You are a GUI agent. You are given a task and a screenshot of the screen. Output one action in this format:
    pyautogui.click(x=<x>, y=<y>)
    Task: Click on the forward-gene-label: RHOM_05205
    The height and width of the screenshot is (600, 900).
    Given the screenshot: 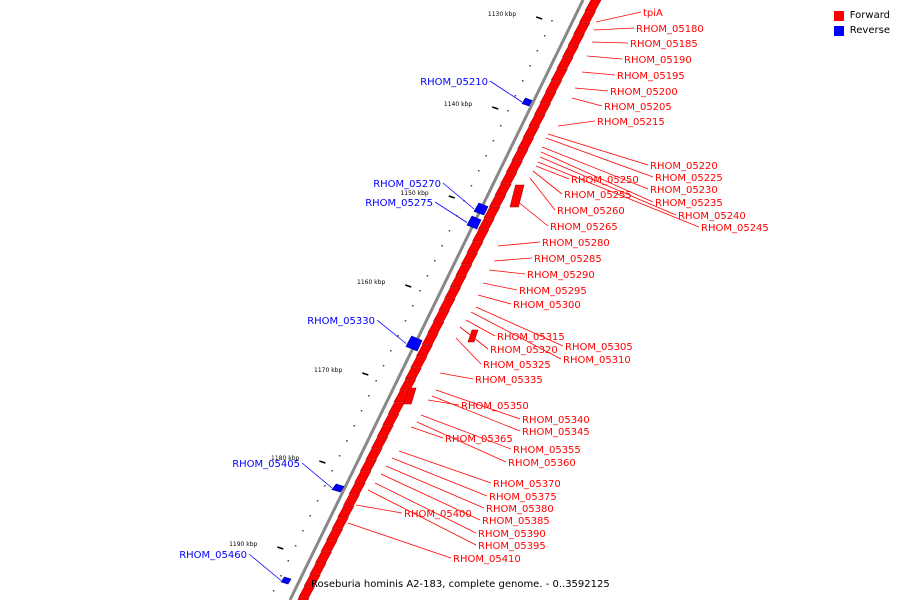 What is the action you would take?
    pyautogui.click(x=638, y=107)
    